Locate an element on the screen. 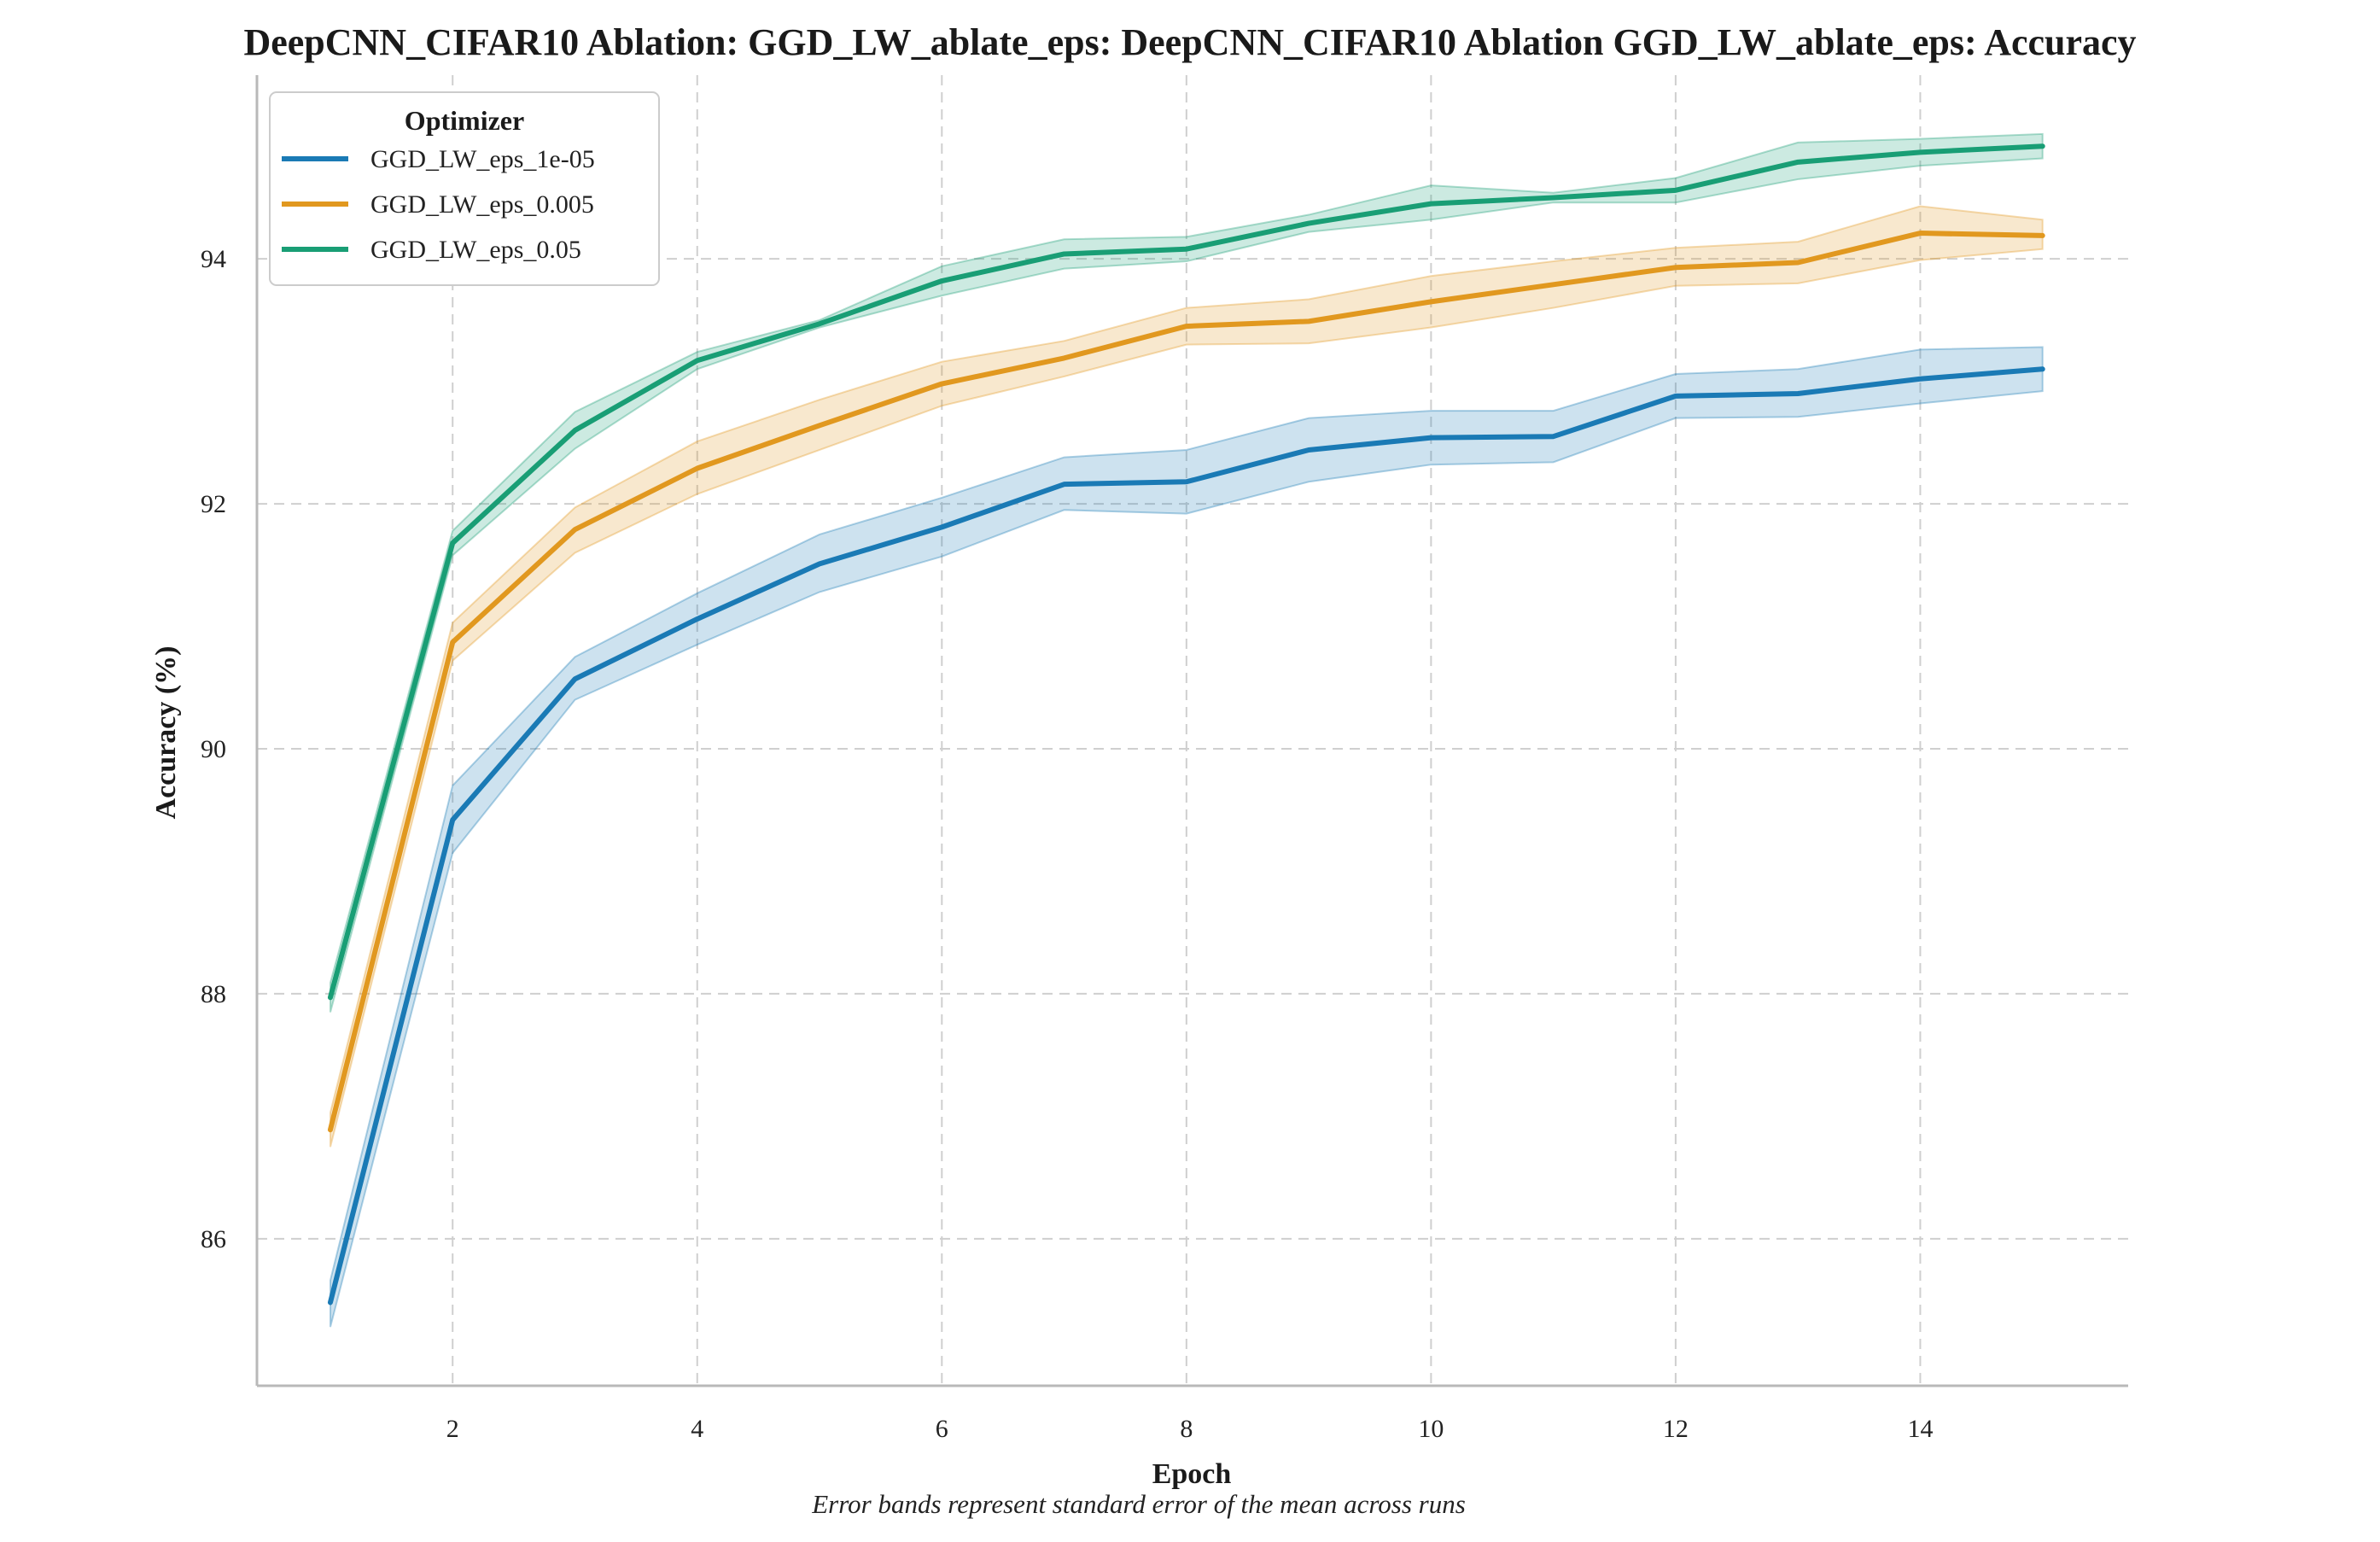 Image resolution: width=2380 pixels, height=1542 pixels. y-tick-labels: 86 88 90 92 94 is located at coordinates (214, 749).